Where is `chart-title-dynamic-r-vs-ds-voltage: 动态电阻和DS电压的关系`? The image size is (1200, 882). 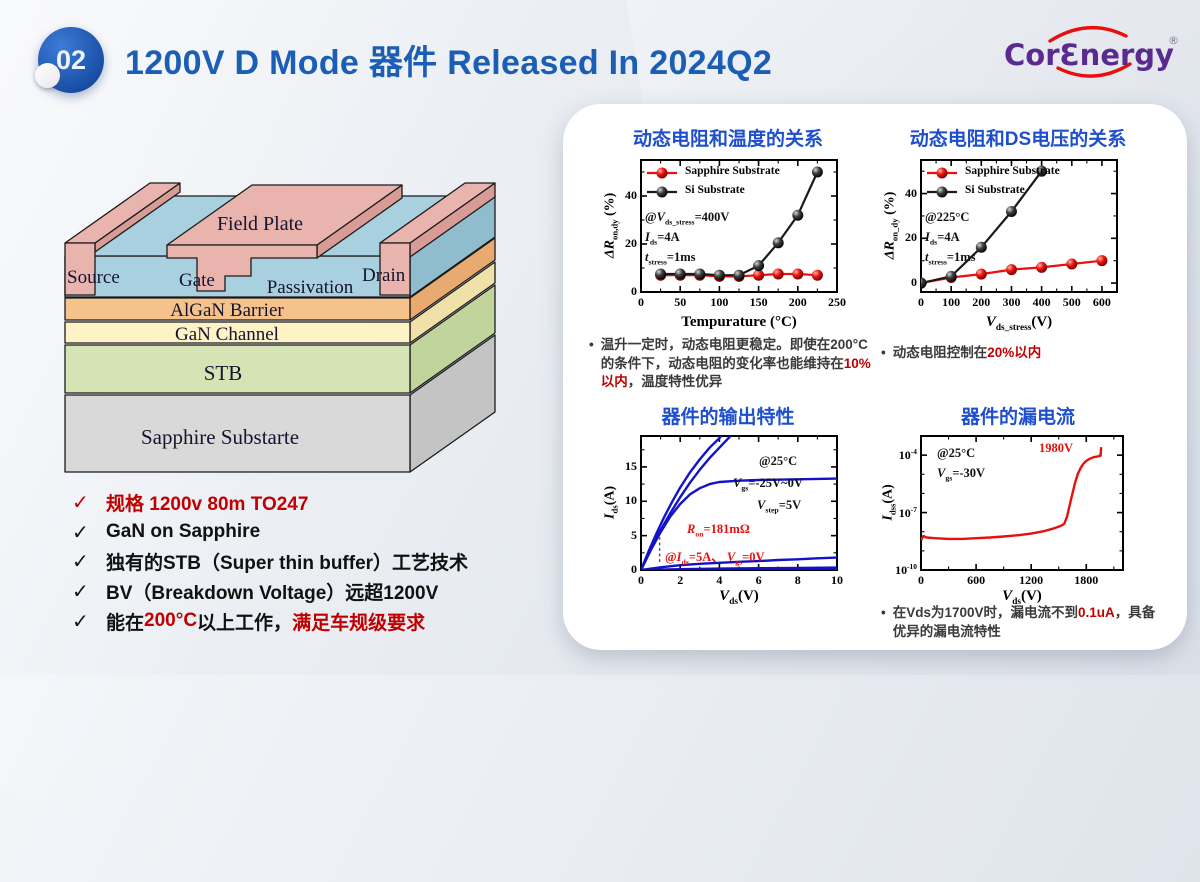
chart-title-dynamic-r-vs-ds-voltage: 动态电阻和DS电压的关系 is located at coordinates (1018, 137).